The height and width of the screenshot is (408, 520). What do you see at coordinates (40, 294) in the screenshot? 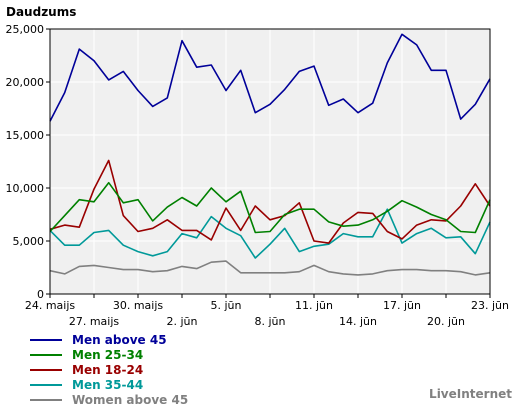
I see `y-tick-label: 0` at bounding box center [40, 294].